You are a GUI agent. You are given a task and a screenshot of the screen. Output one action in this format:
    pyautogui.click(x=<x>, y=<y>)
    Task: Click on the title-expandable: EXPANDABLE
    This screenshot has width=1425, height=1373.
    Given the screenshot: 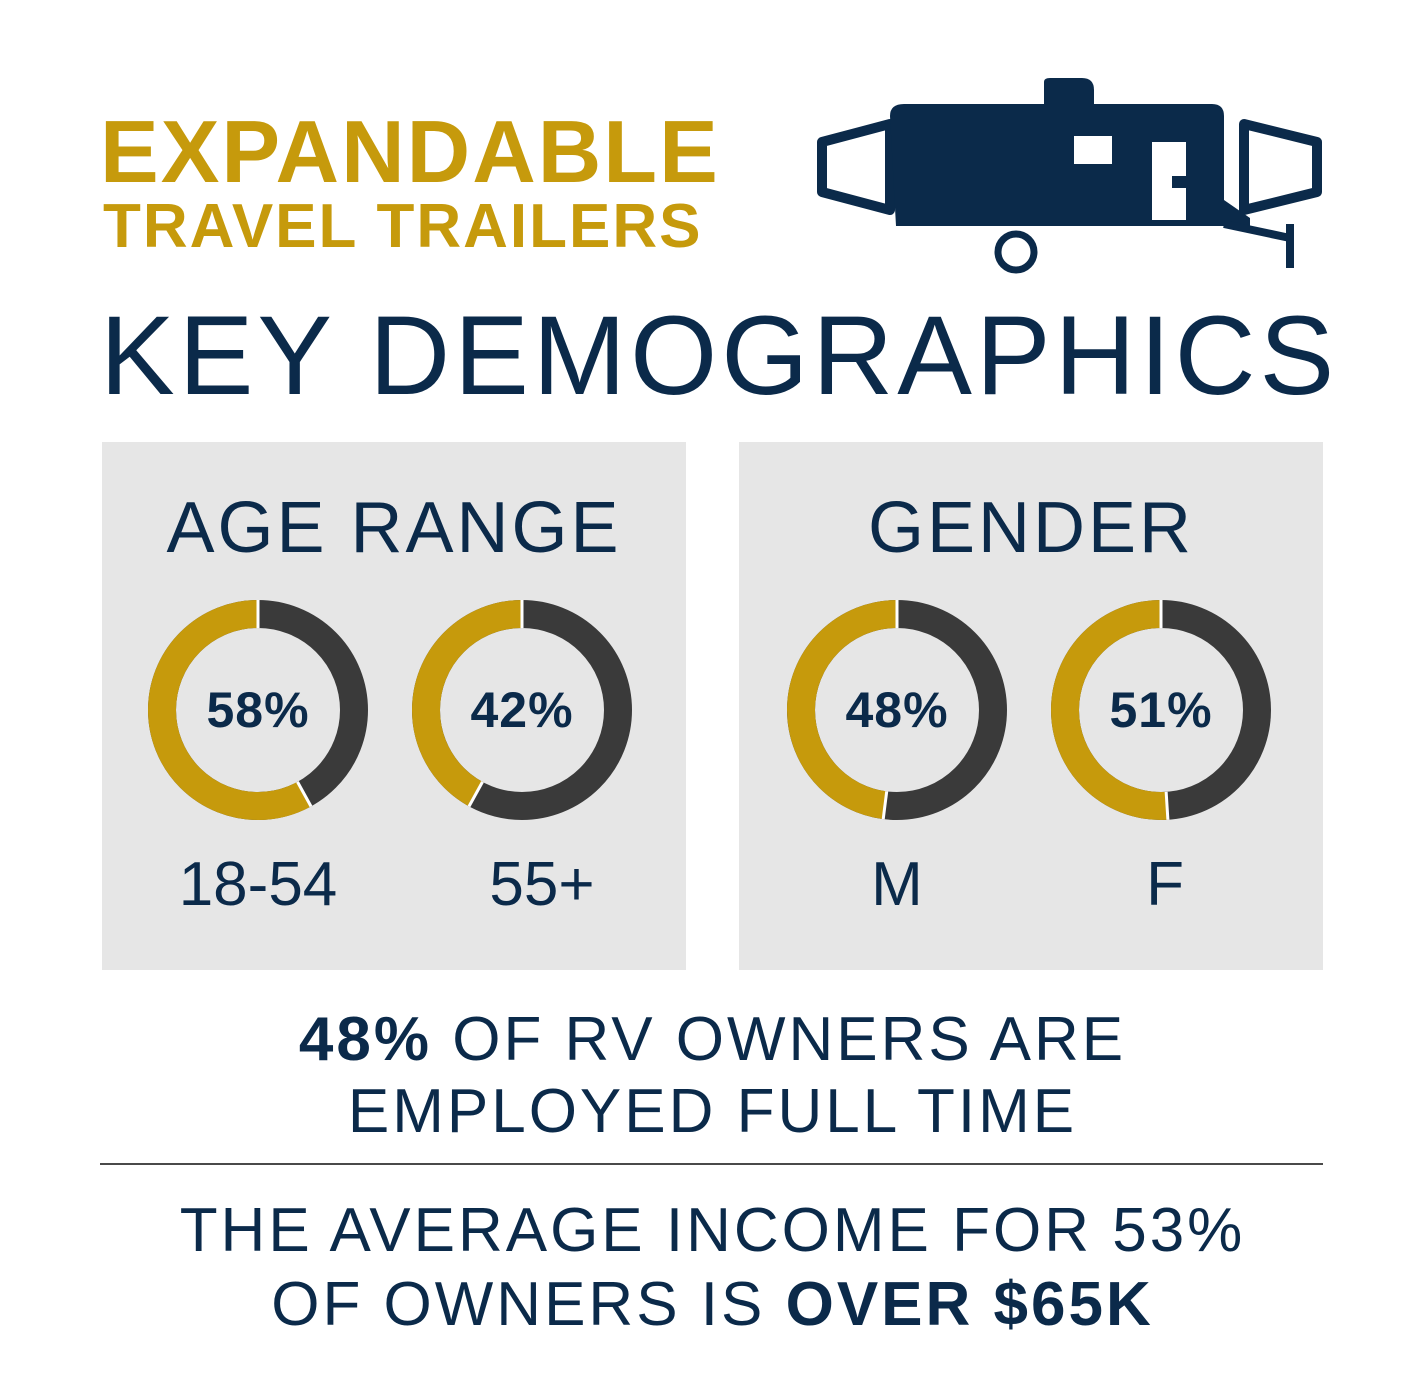 What is the action you would take?
    pyautogui.click(x=410, y=151)
    